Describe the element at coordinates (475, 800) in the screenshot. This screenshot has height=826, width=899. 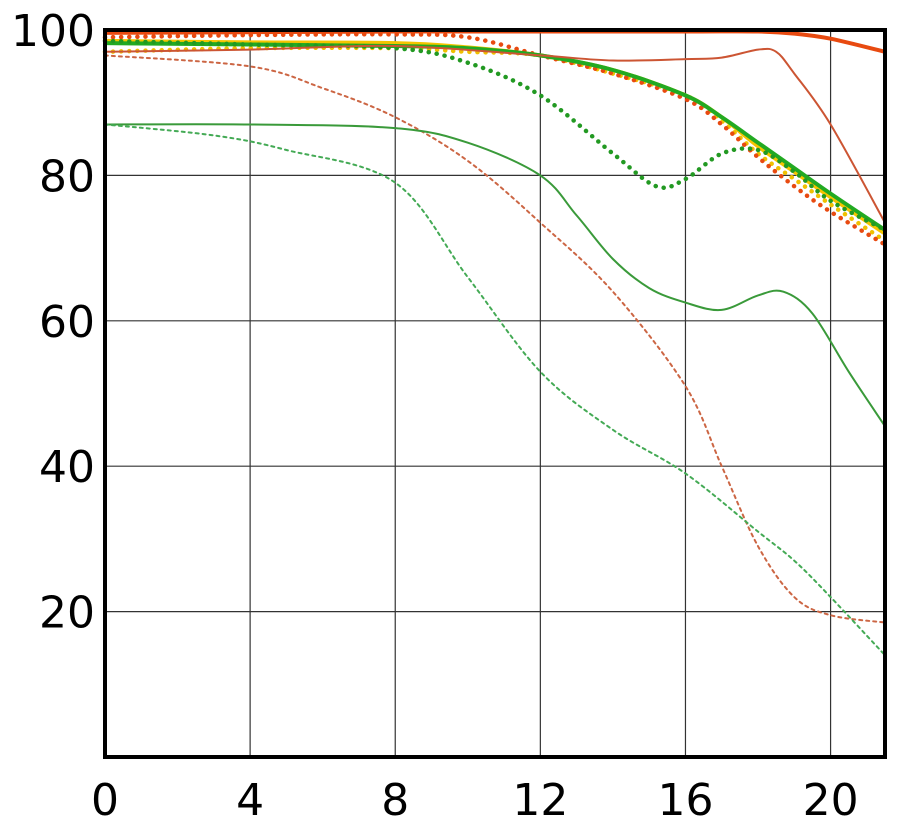
I see `x-axis-ticks: 0 4 8 12 16 20` at that location.